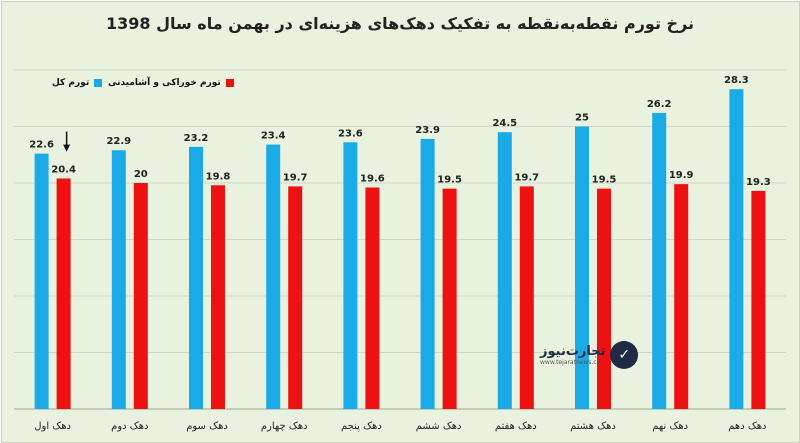 The image size is (800, 443). What do you see at coordinates (670, 426) in the screenshot?
I see `x-tick-label: دهک نهم` at bounding box center [670, 426].